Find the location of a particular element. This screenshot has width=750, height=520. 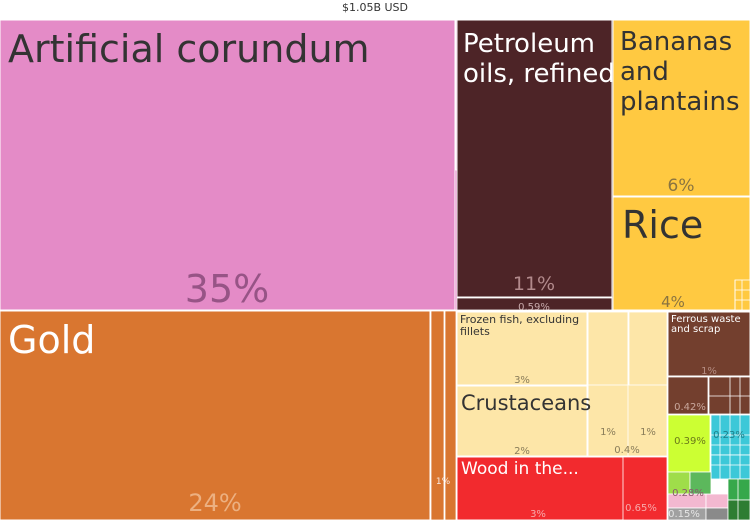

label-frozen-fish-line2: fillets is located at coordinates (475, 331).